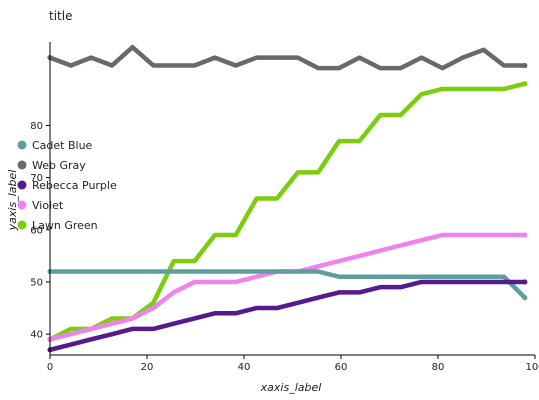 The width and height of the screenshot is (539, 400). What do you see at coordinates (50, 367) in the screenshot?
I see `x-tick-label: 0` at bounding box center [50, 367].